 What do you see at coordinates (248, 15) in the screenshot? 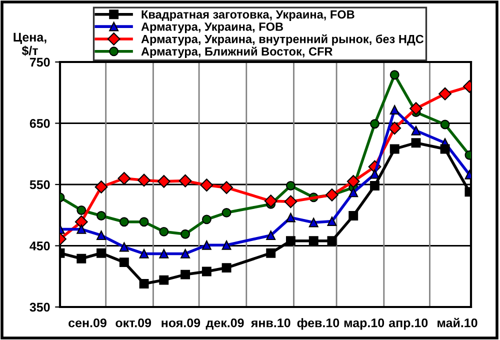
I see `legend-label: Квадратная заготовка, Украина, FOB` at bounding box center [248, 15].